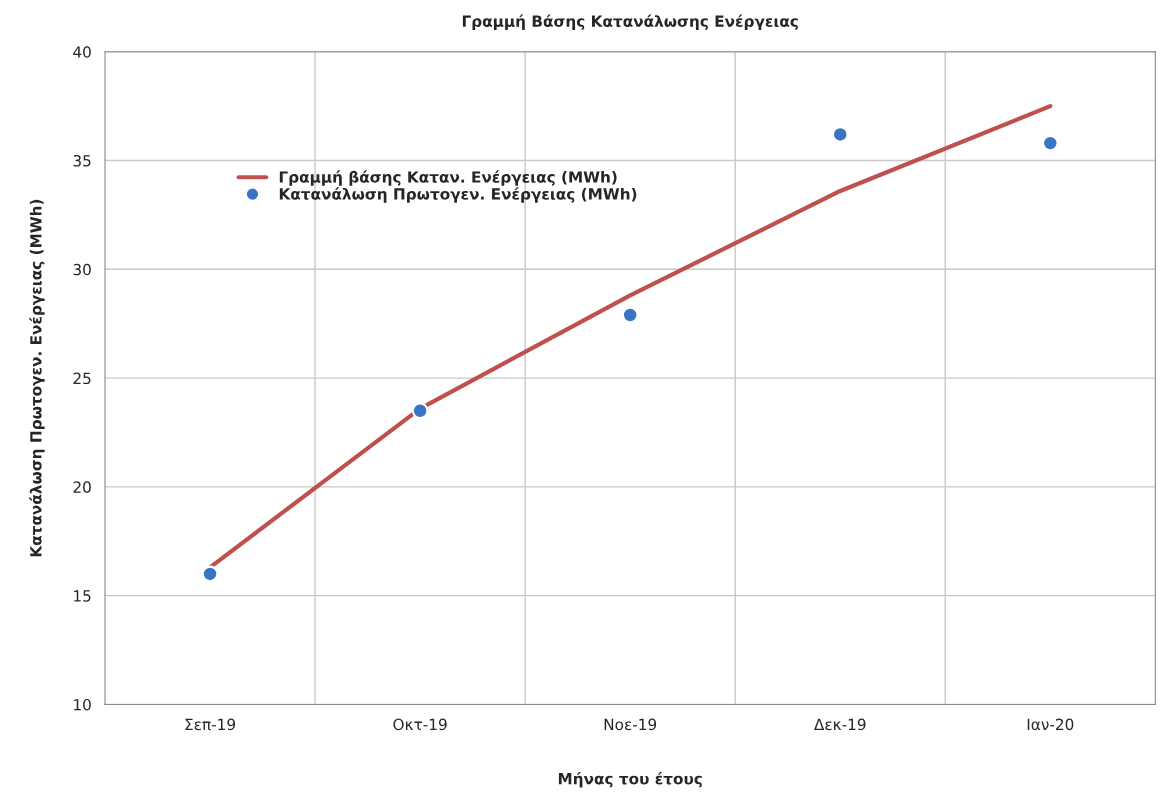  Describe the element at coordinates (840, 724) in the screenshot. I see `x-tick-label: Δεκ-19` at that location.